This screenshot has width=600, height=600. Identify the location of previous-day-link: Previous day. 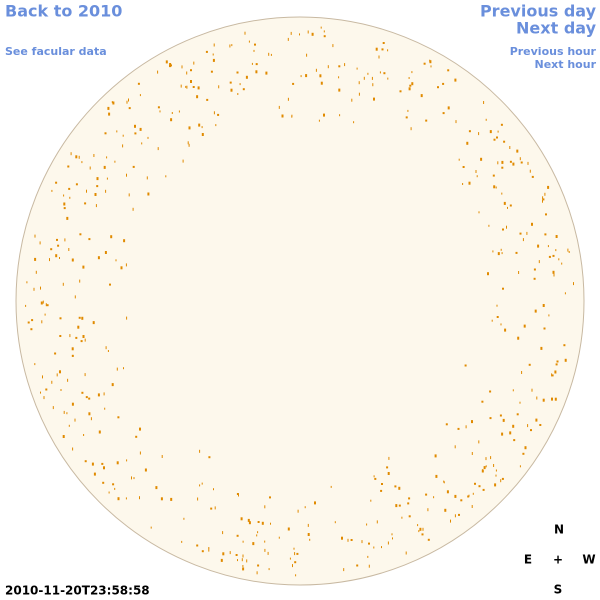
(538, 11).